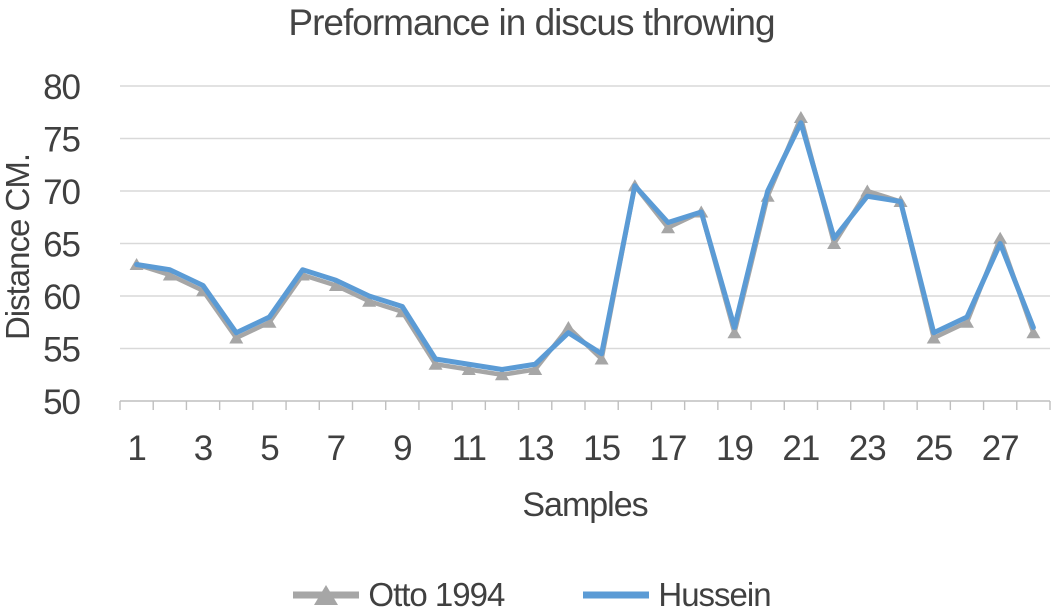  I want to click on x-axis-tick-label: 7, so click(336, 448).